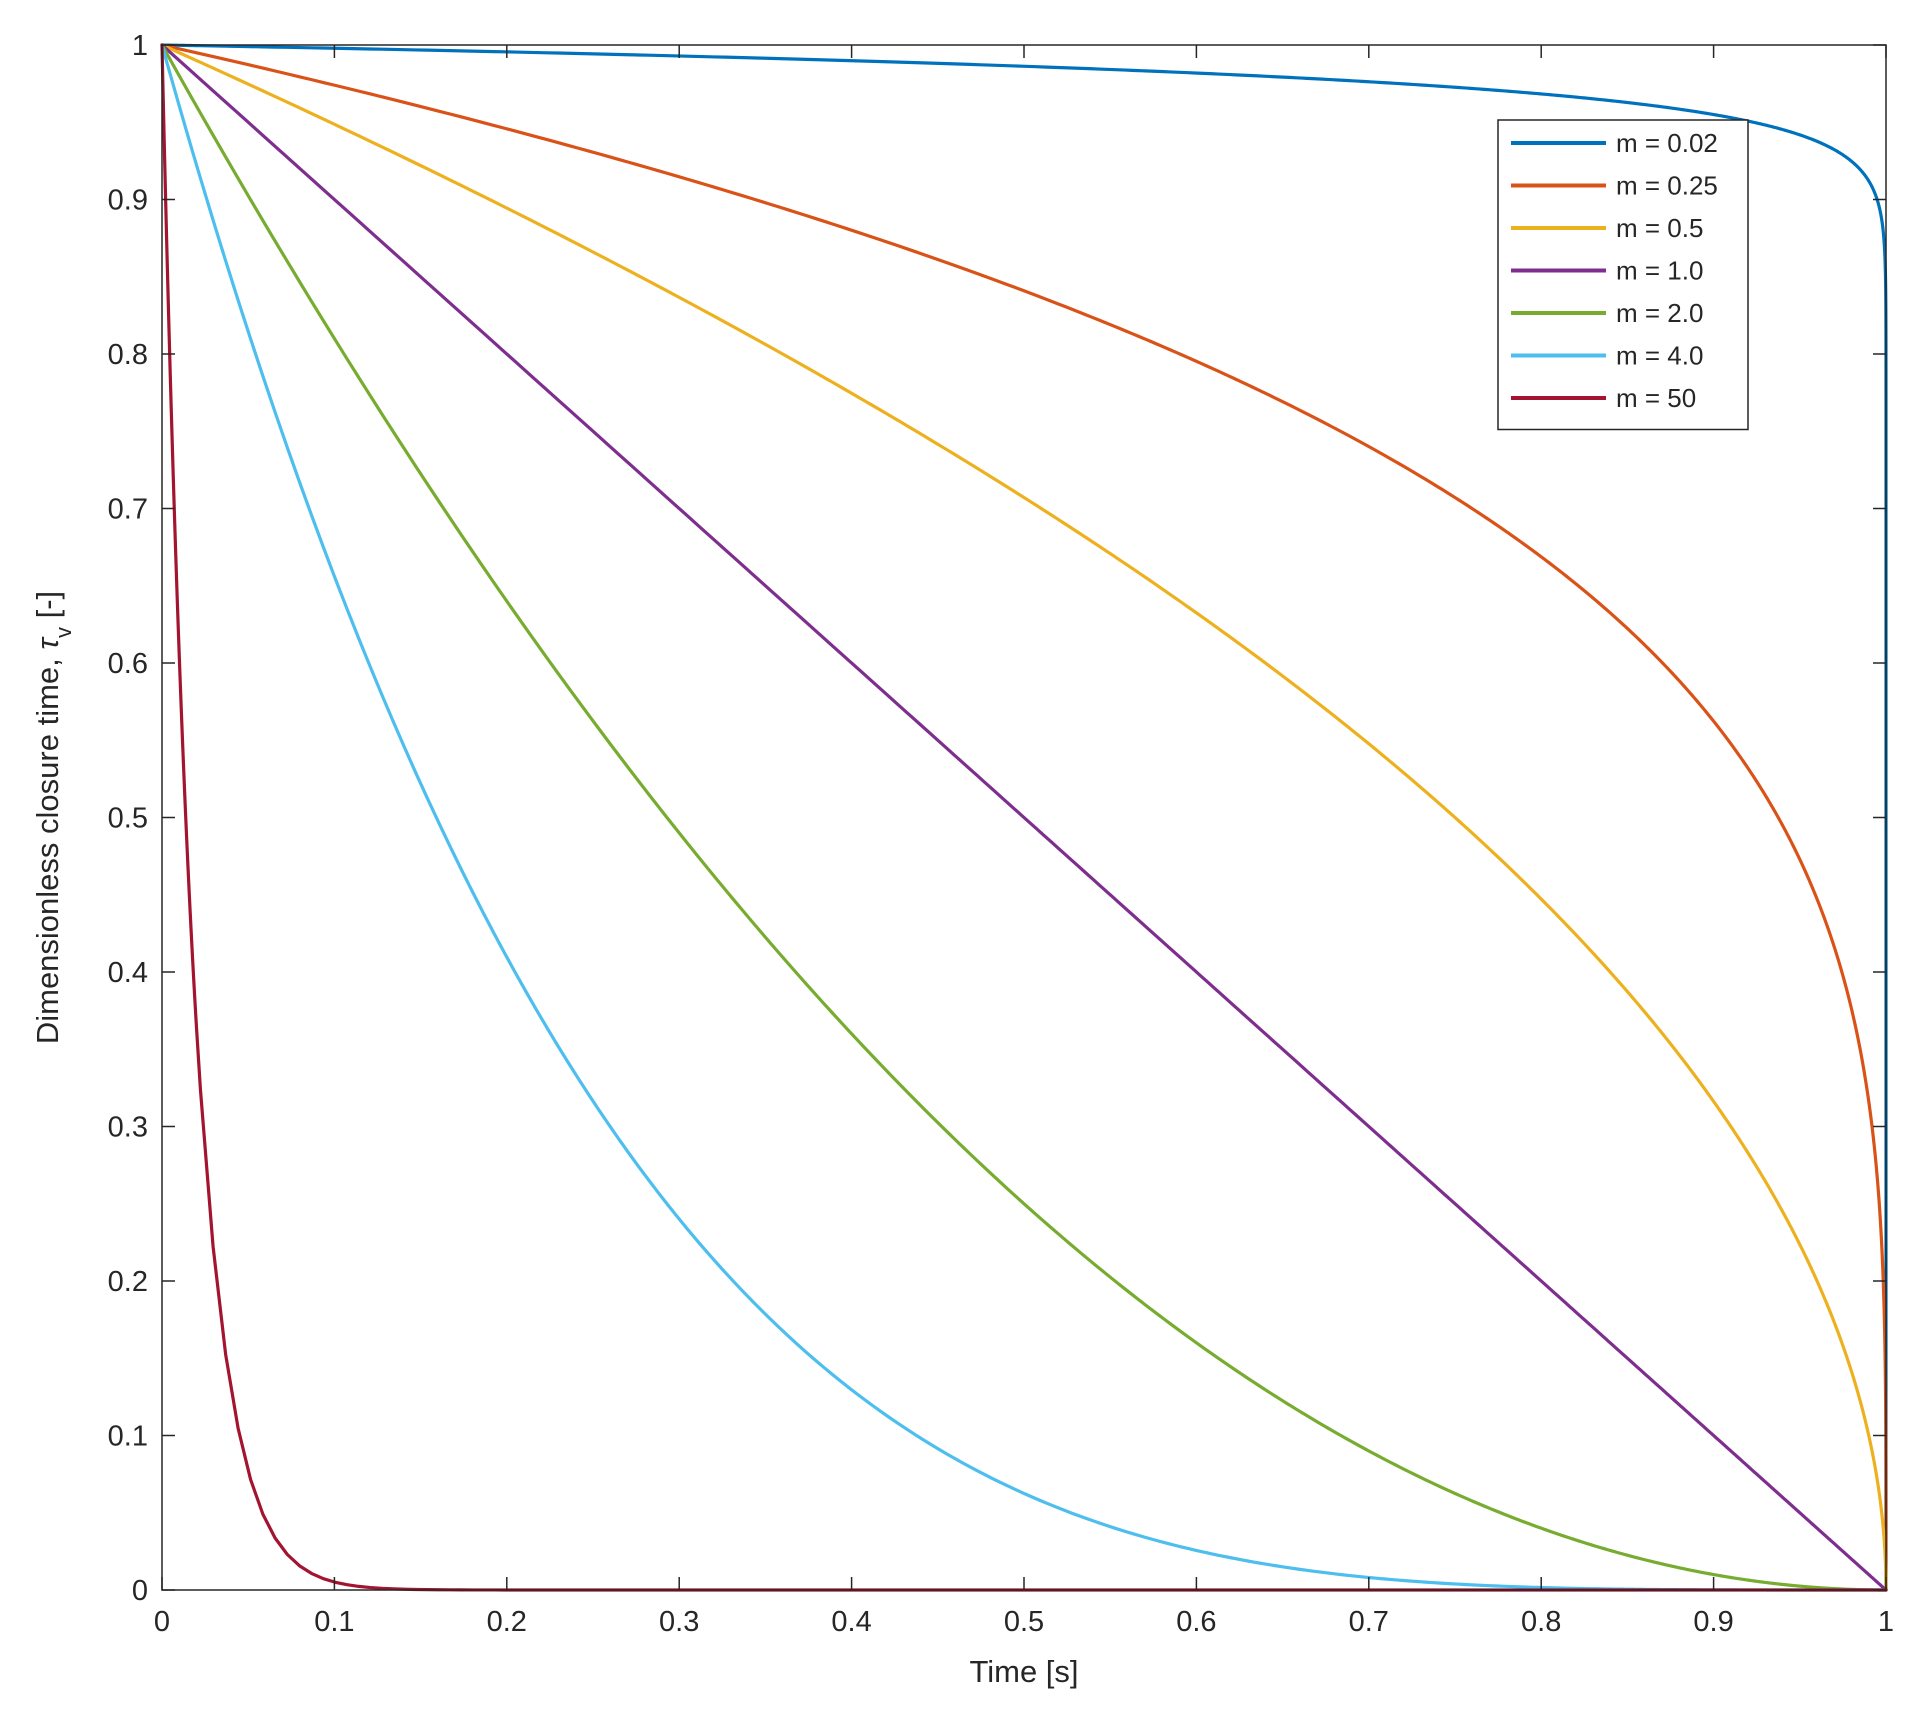  I want to click on y-axis-label-unit: [-], so click(47, 609).